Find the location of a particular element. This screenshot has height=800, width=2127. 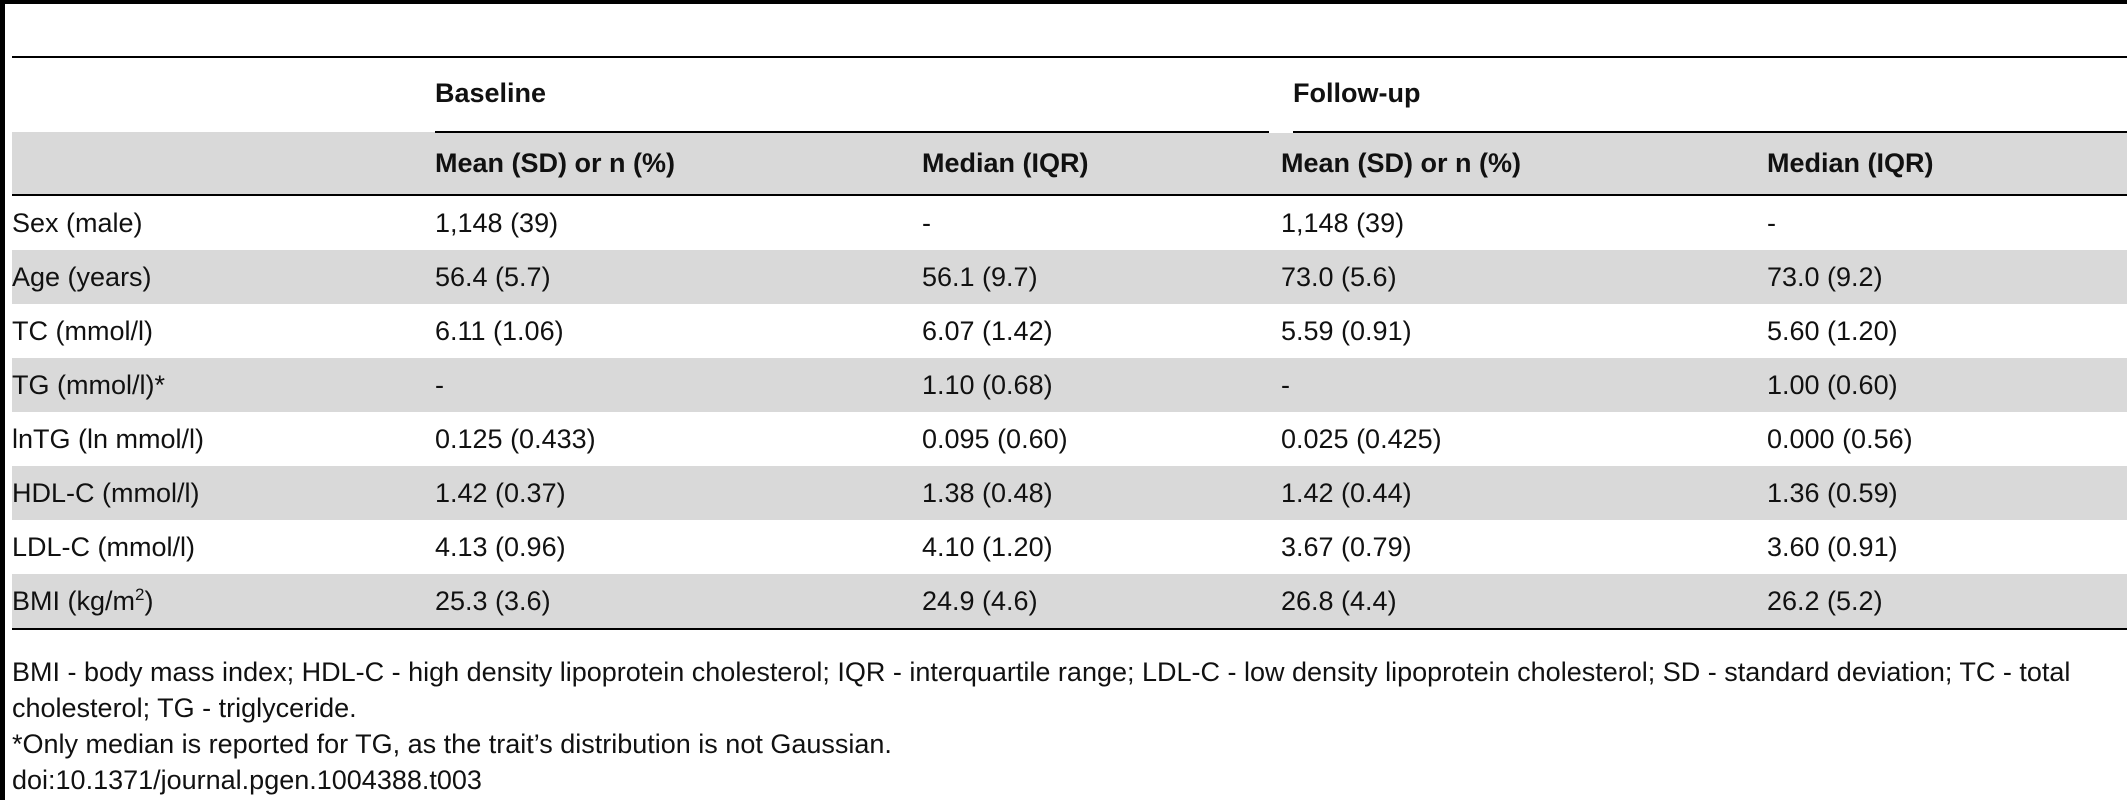

table-cell: 0.095 (0.60) is located at coordinates (995, 438).